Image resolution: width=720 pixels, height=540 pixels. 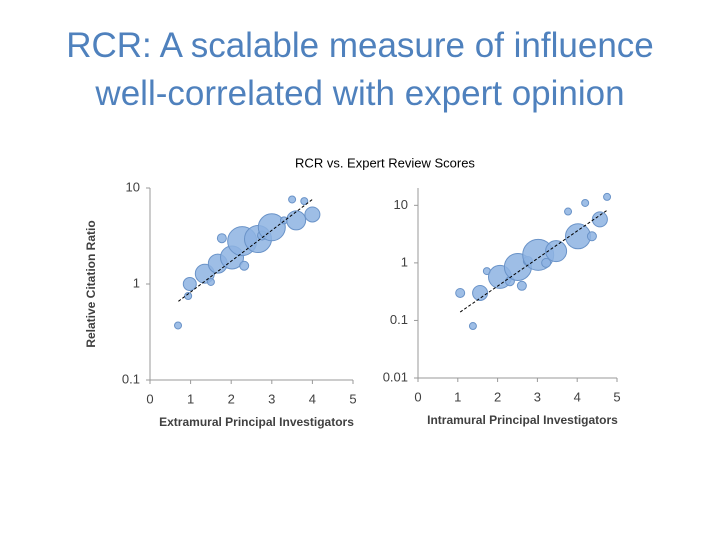 I want to click on x-axis-label: Extramural Principal Investigators, so click(x=256, y=422).